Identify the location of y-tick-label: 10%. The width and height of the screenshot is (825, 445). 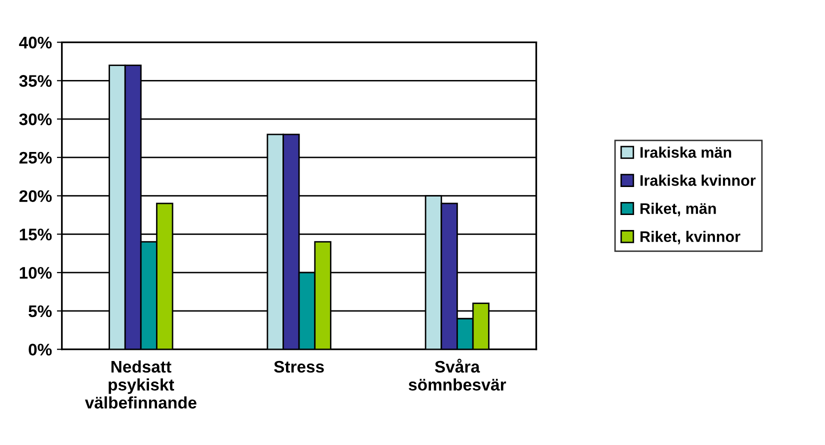
(36, 272).